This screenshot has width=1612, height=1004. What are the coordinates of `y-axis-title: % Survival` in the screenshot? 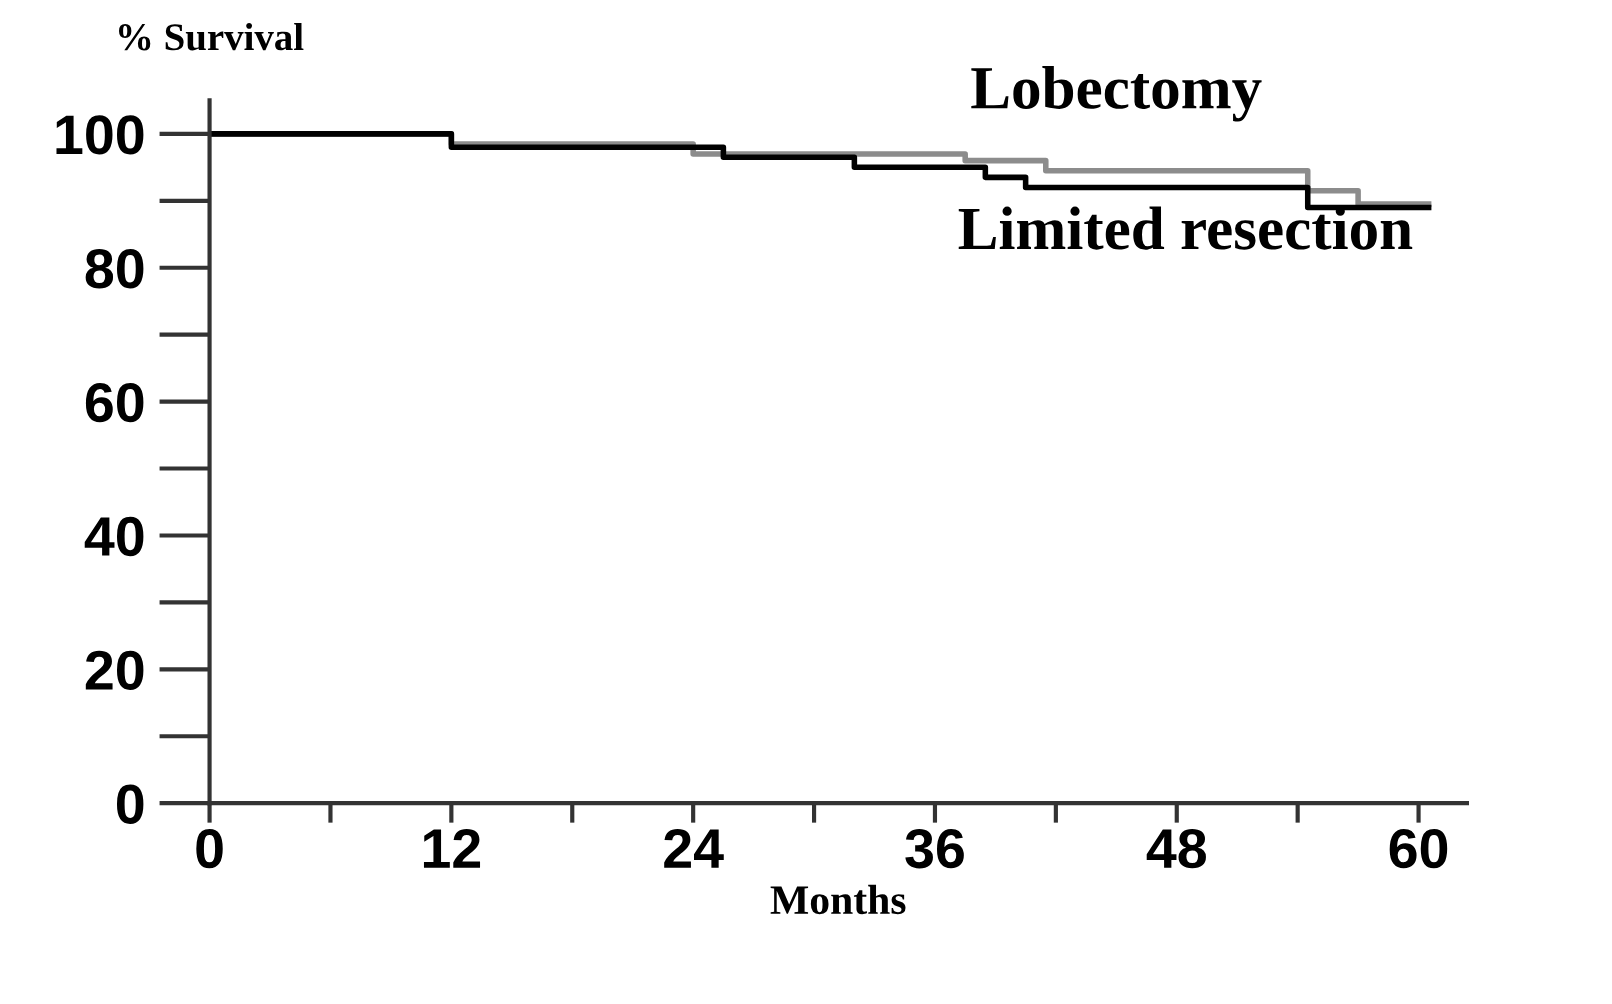 It's located at (211, 36).